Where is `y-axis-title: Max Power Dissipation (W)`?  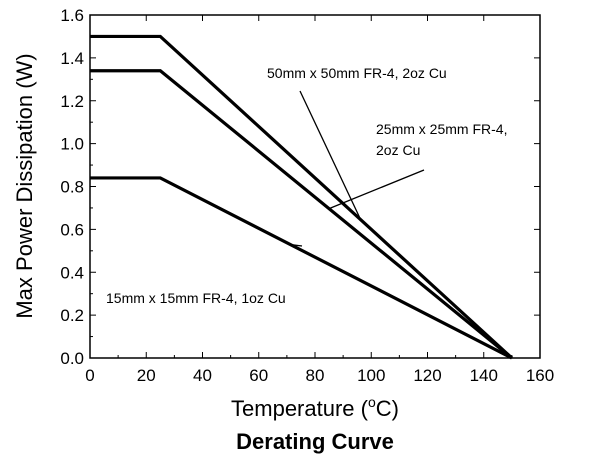 y-axis-title: Max Power Dissipation (W) is located at coordinates (24, 185).